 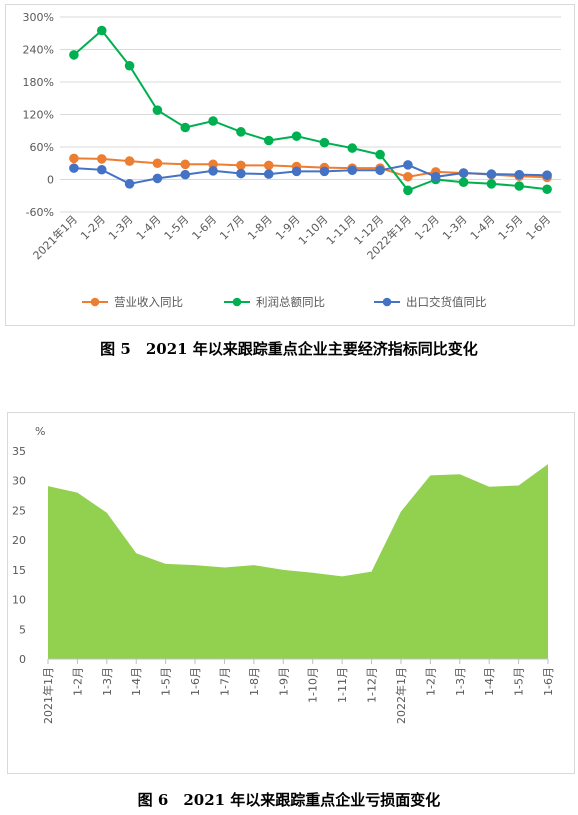 I want to click on x-tick-label: 1-12月, so click(x=372, y=685).